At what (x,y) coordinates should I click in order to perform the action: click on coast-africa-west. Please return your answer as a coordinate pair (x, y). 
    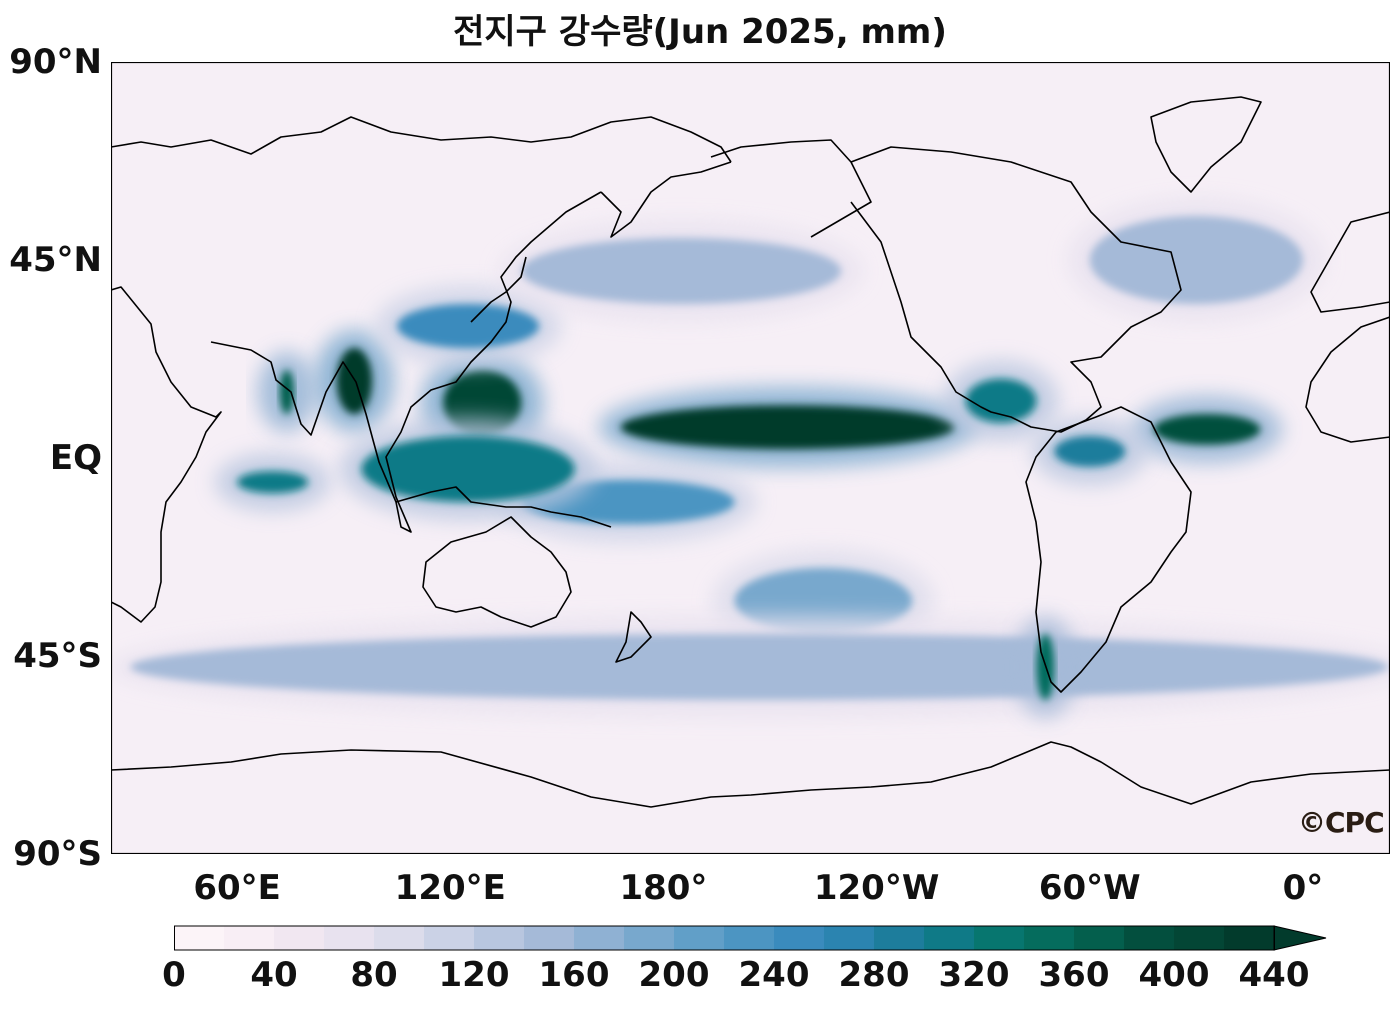
    Looking at the image, I should click on (1347, 379).